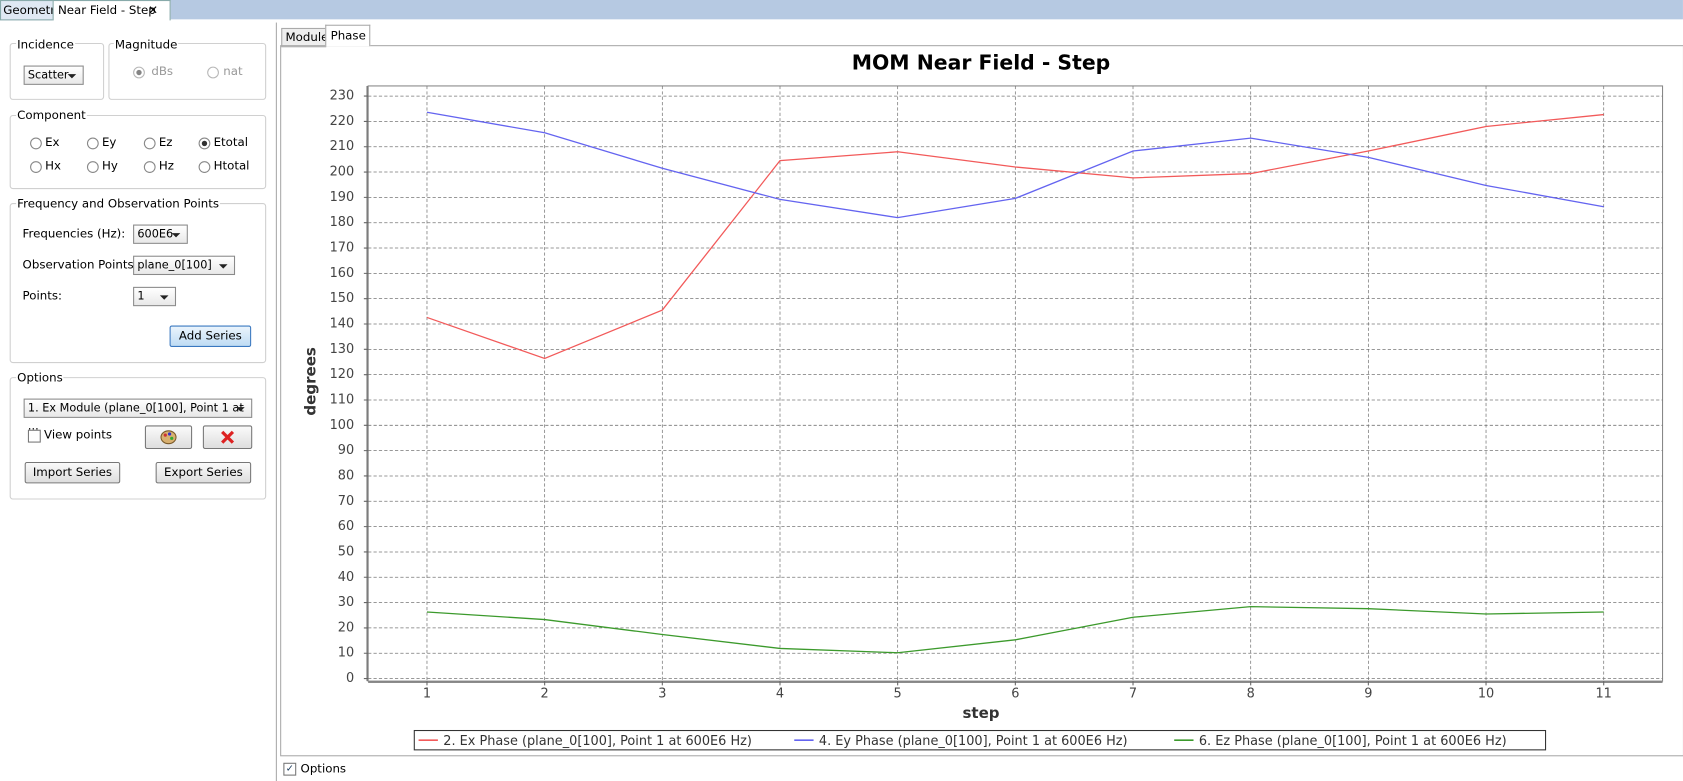 The image size is (1683, 781). I want to click on group-label: Component, so click(51, 115).